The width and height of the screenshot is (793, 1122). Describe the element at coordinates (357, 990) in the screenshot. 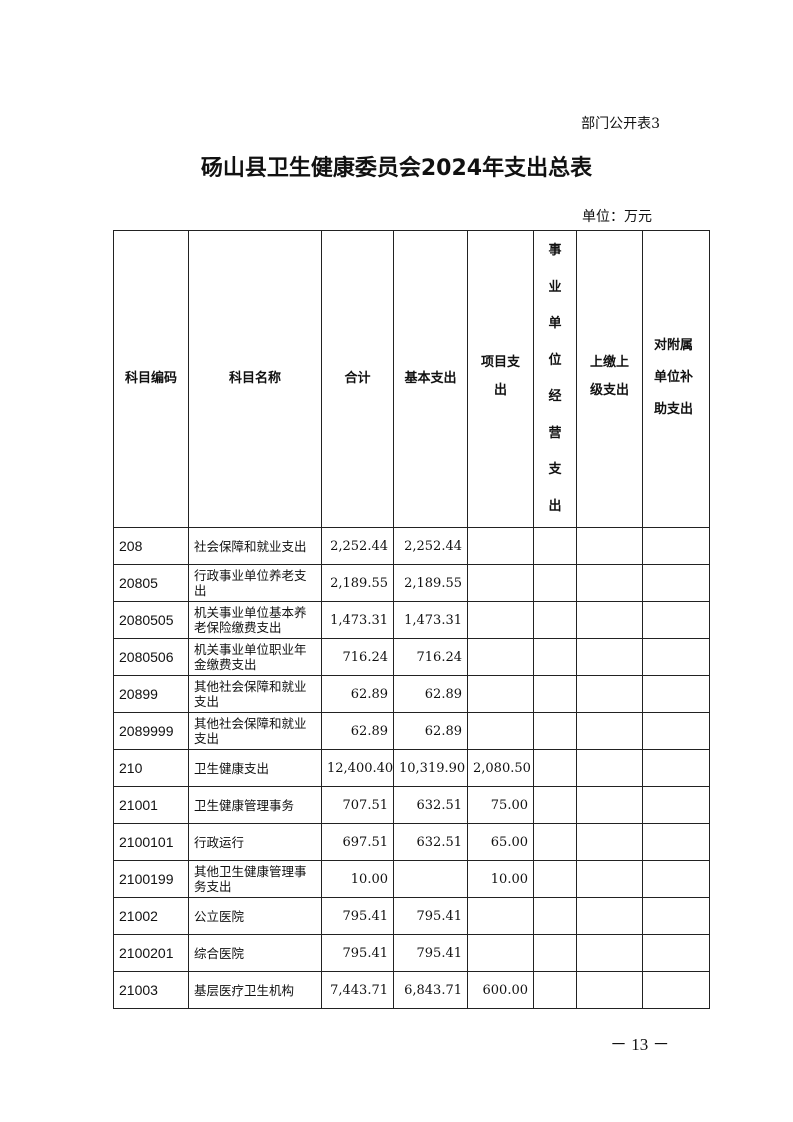

I see `row-total: 7,443.71` at that location.